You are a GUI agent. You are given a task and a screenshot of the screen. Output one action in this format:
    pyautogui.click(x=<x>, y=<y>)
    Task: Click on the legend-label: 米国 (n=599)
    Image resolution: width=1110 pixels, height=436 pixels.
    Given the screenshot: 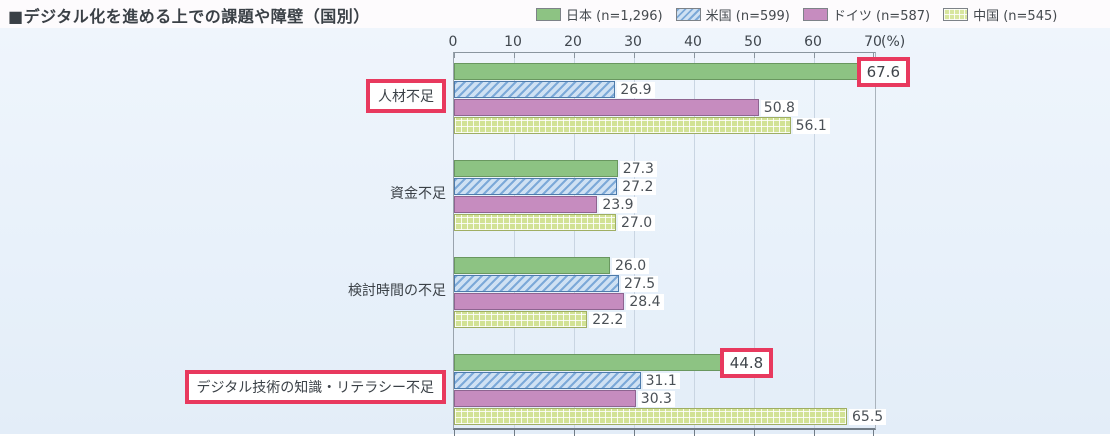 What is the action you would take?
    pyautogui.click(x=747, y=16)
    